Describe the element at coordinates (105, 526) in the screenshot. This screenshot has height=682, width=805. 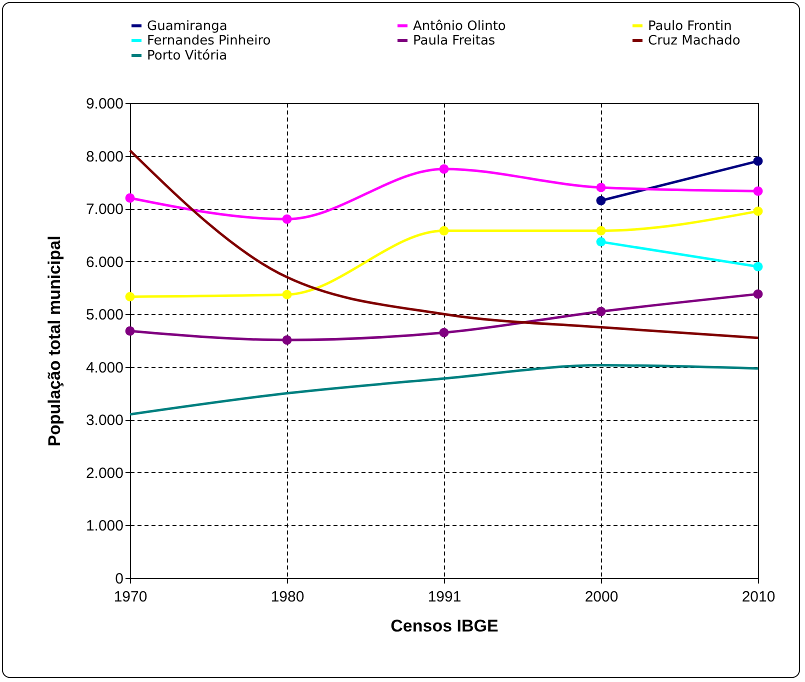
I see `y-tick-label: 1.000` at that location.